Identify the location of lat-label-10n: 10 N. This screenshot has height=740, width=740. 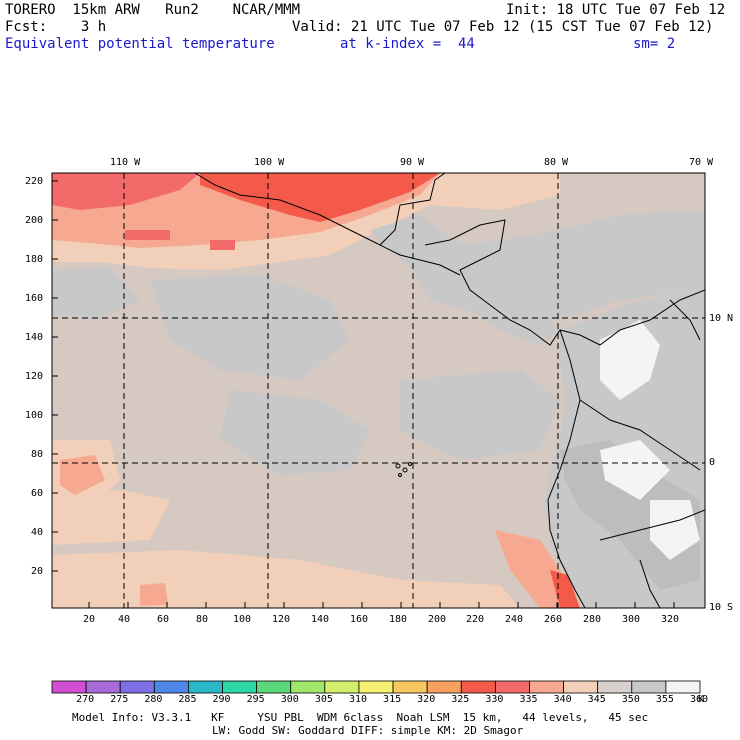
(721, 318).